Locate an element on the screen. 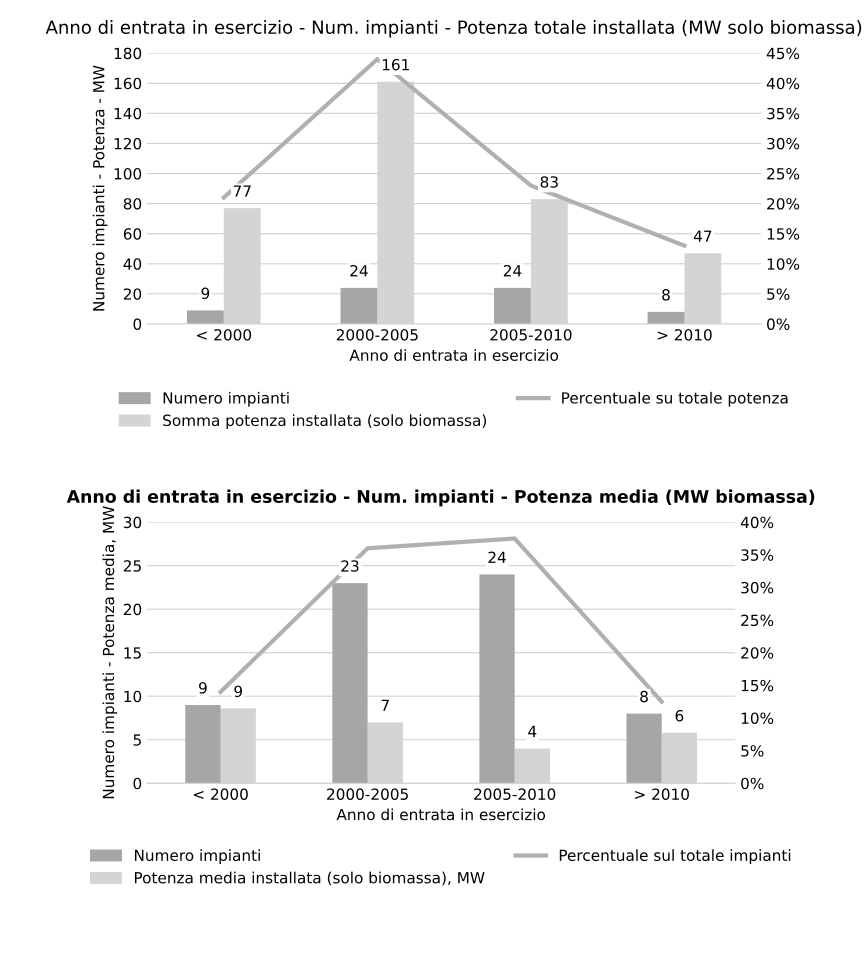 This screenshot has width=865, height=967. data-label: 77 is located at coordinates (242, 191).